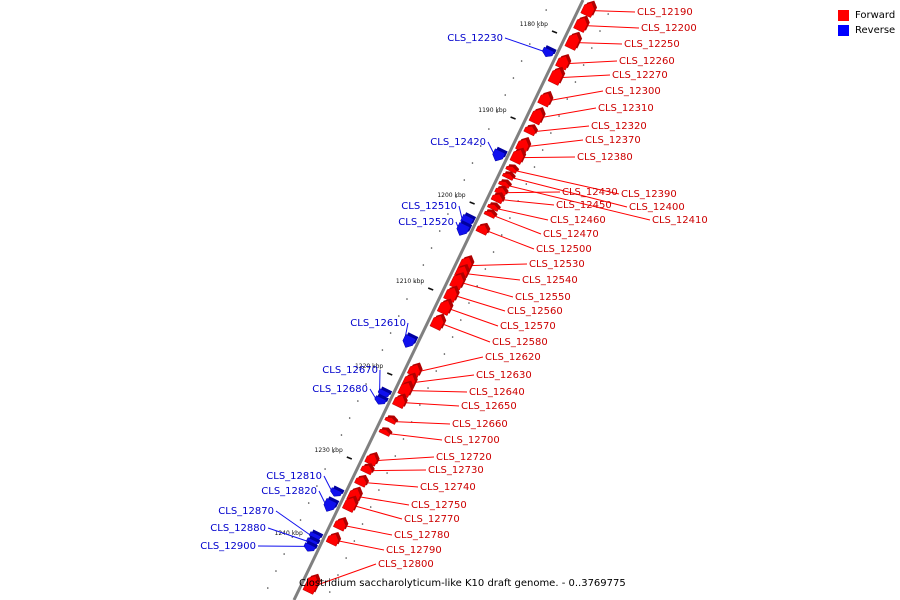  Describe the element at coordinates (464, 457) in the screenshot. I see `forward-gene-label: CLS_12720` at that location.